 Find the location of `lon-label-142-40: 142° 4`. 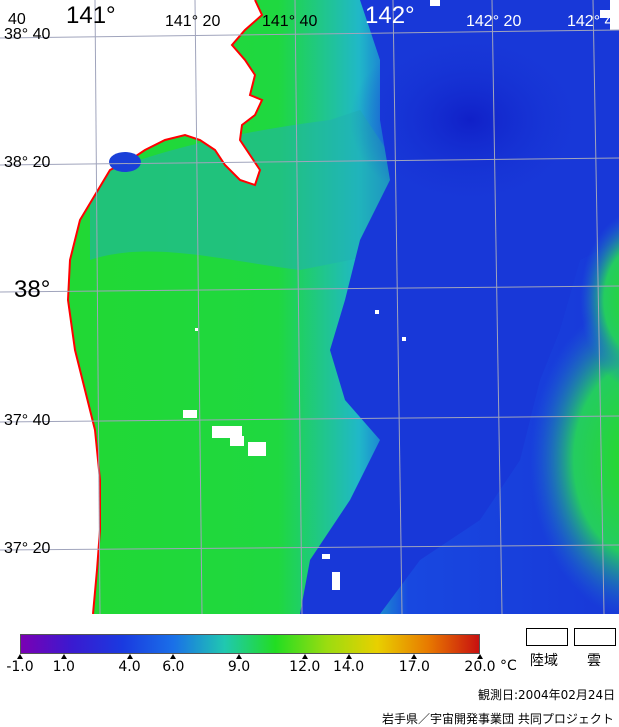

lon-label-142-40: 142° 4 is located at coordinates (590, 21).